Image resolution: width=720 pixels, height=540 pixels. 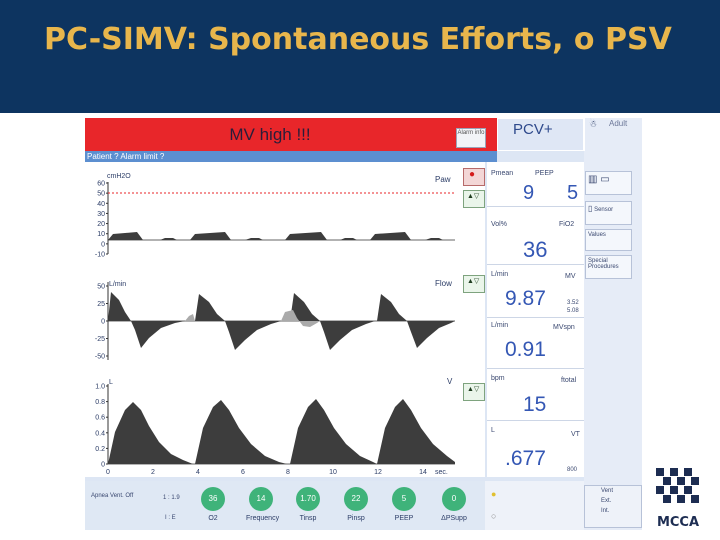 I want to click on sensor-button: ▯ Sensor, so click(x=608, y=213).